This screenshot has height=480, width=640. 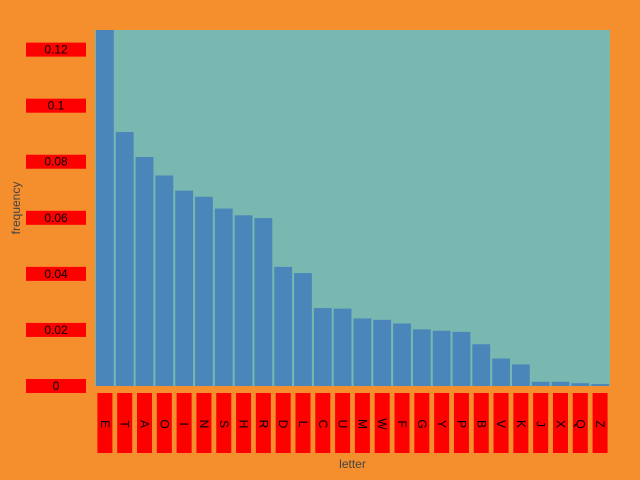 What do you see at coordinates (144, 271) in the screenshot?
I see `bar-a` at bounding box center [144, 271].